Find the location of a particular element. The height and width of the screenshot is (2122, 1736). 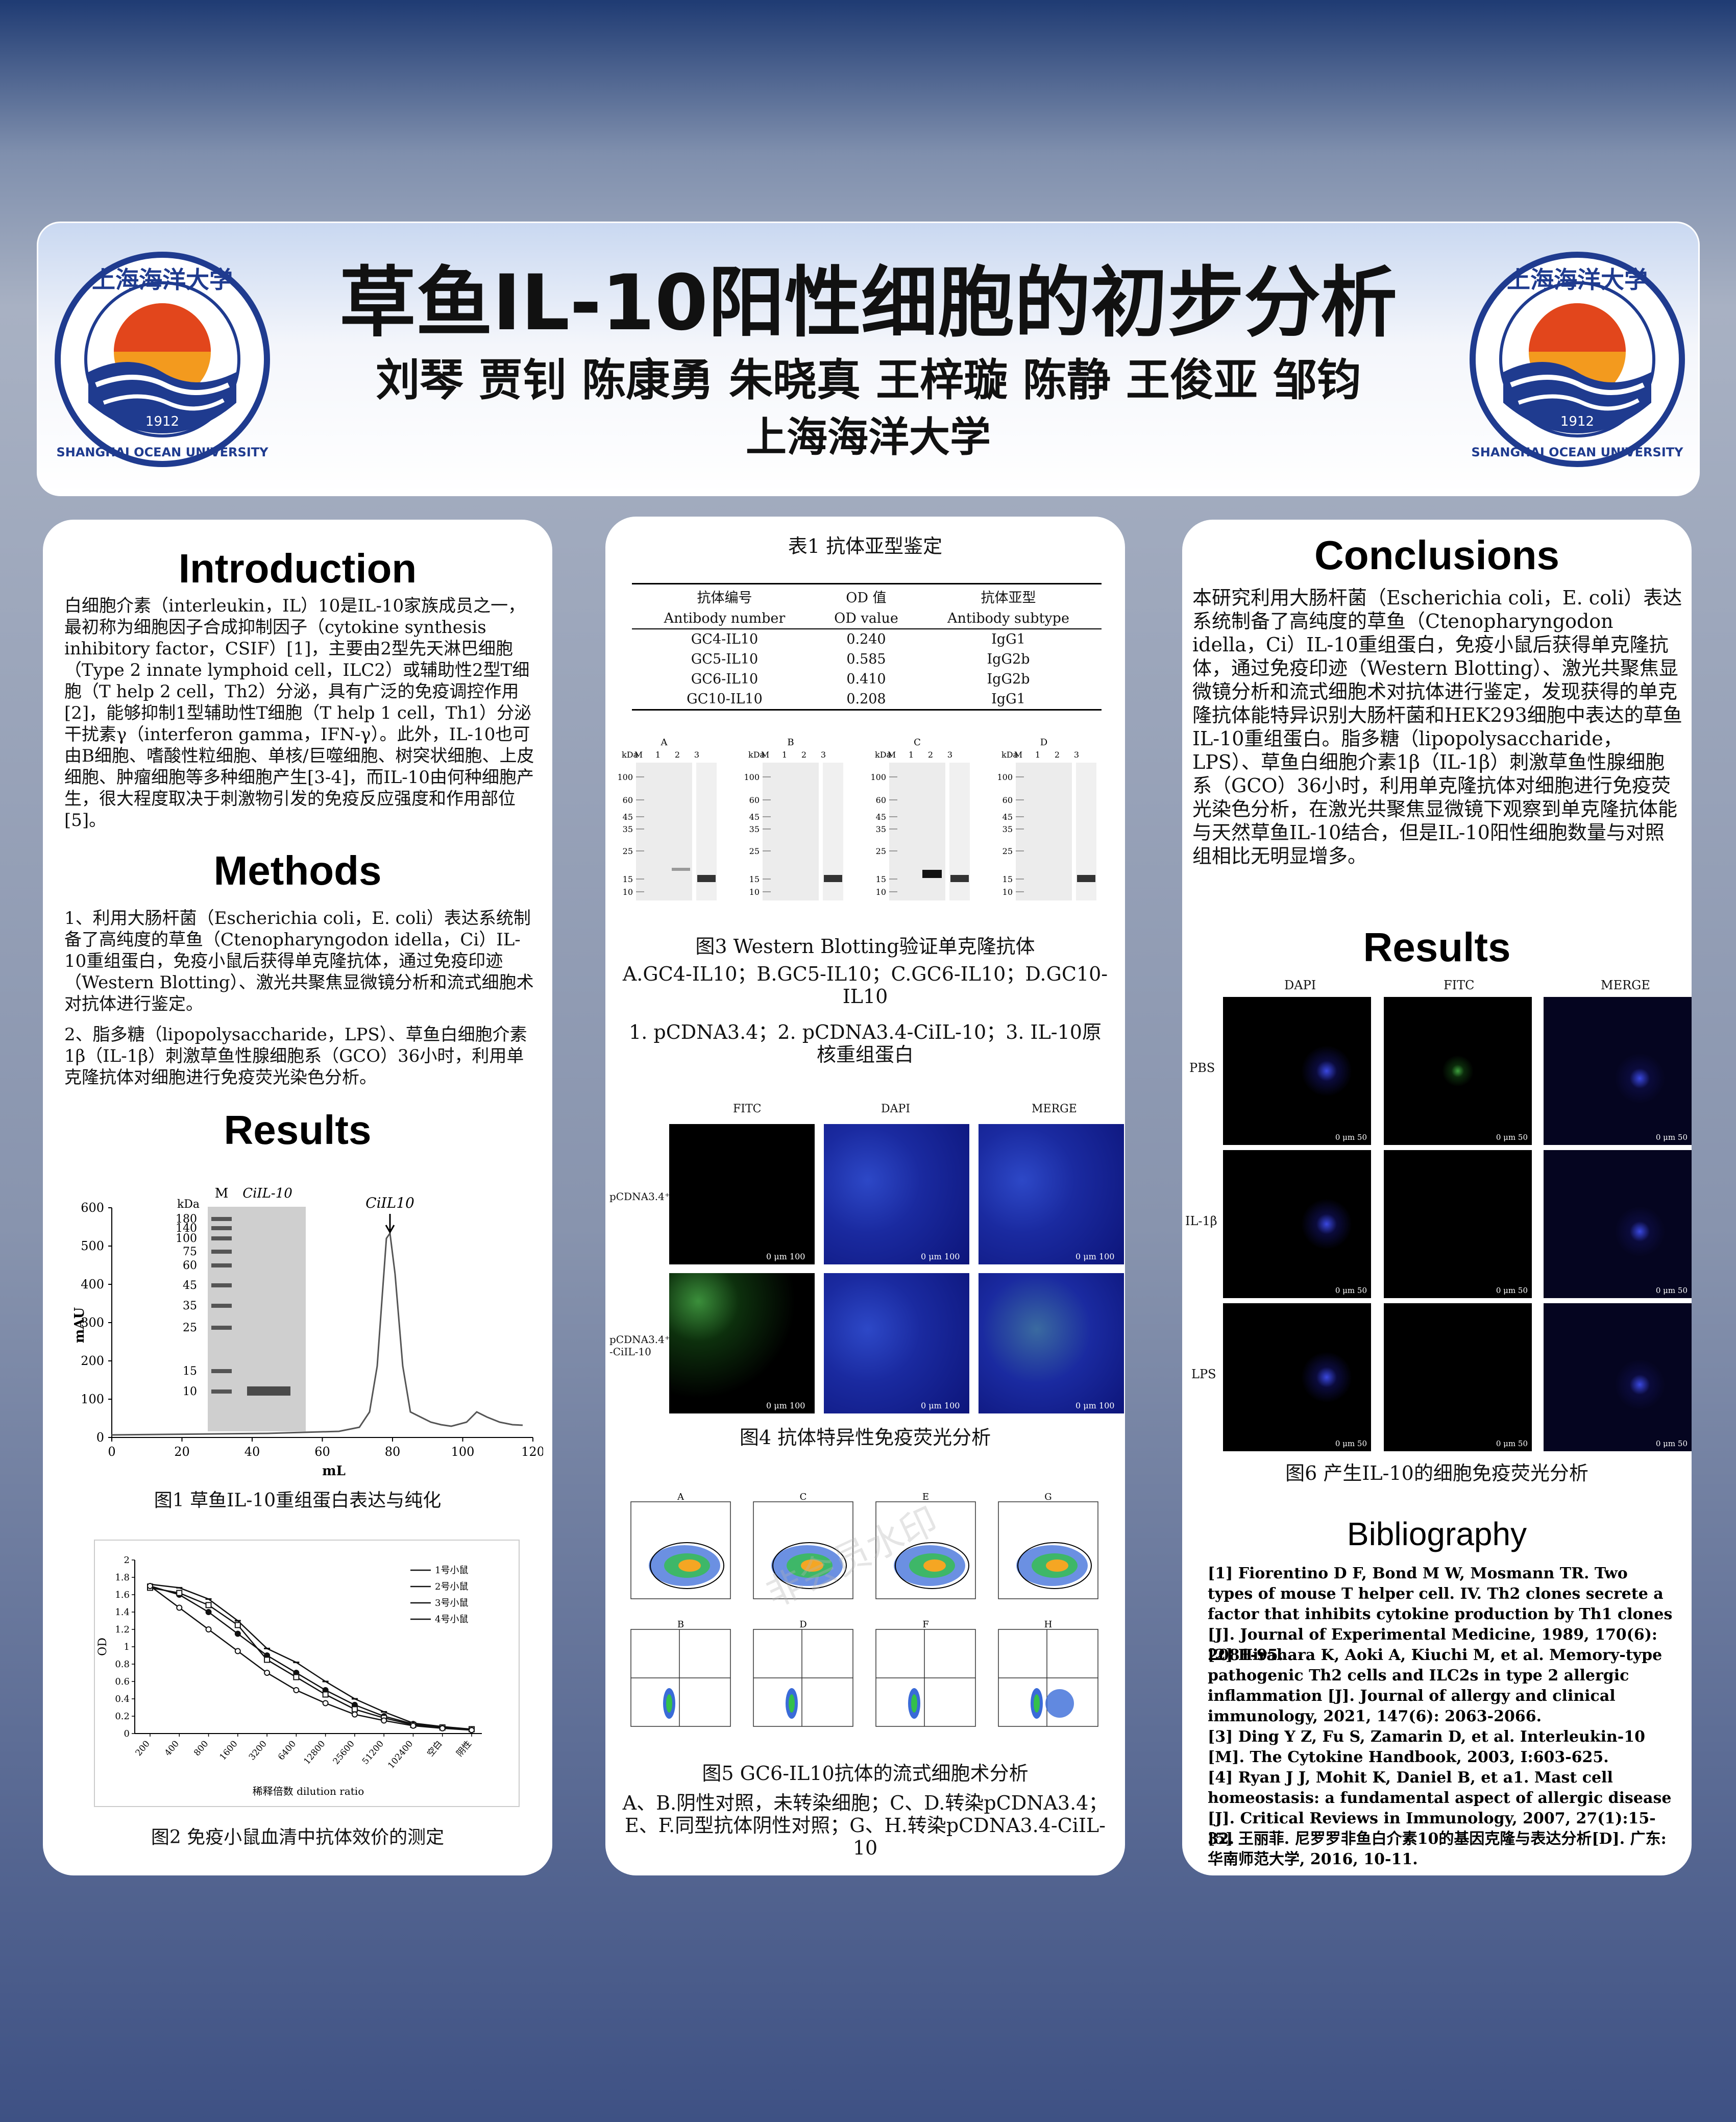

table-row: GC4-IL10 0.240 IgG1 is located at coordinates (858, 639).